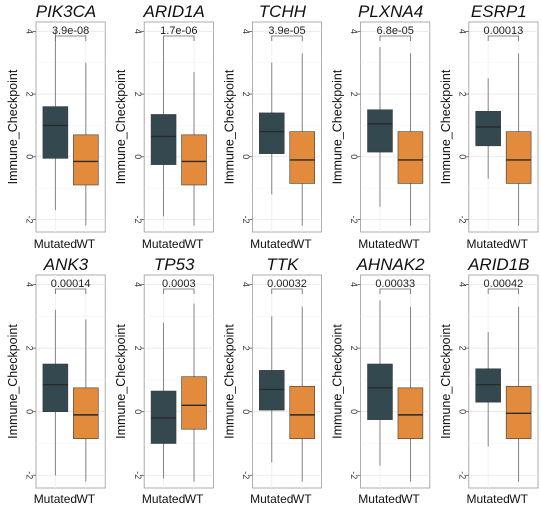  What do you see at coordinates (504, 31) in the screenshot?
I see `p-value-label: 0.00013` at bounding box center [504, 31].